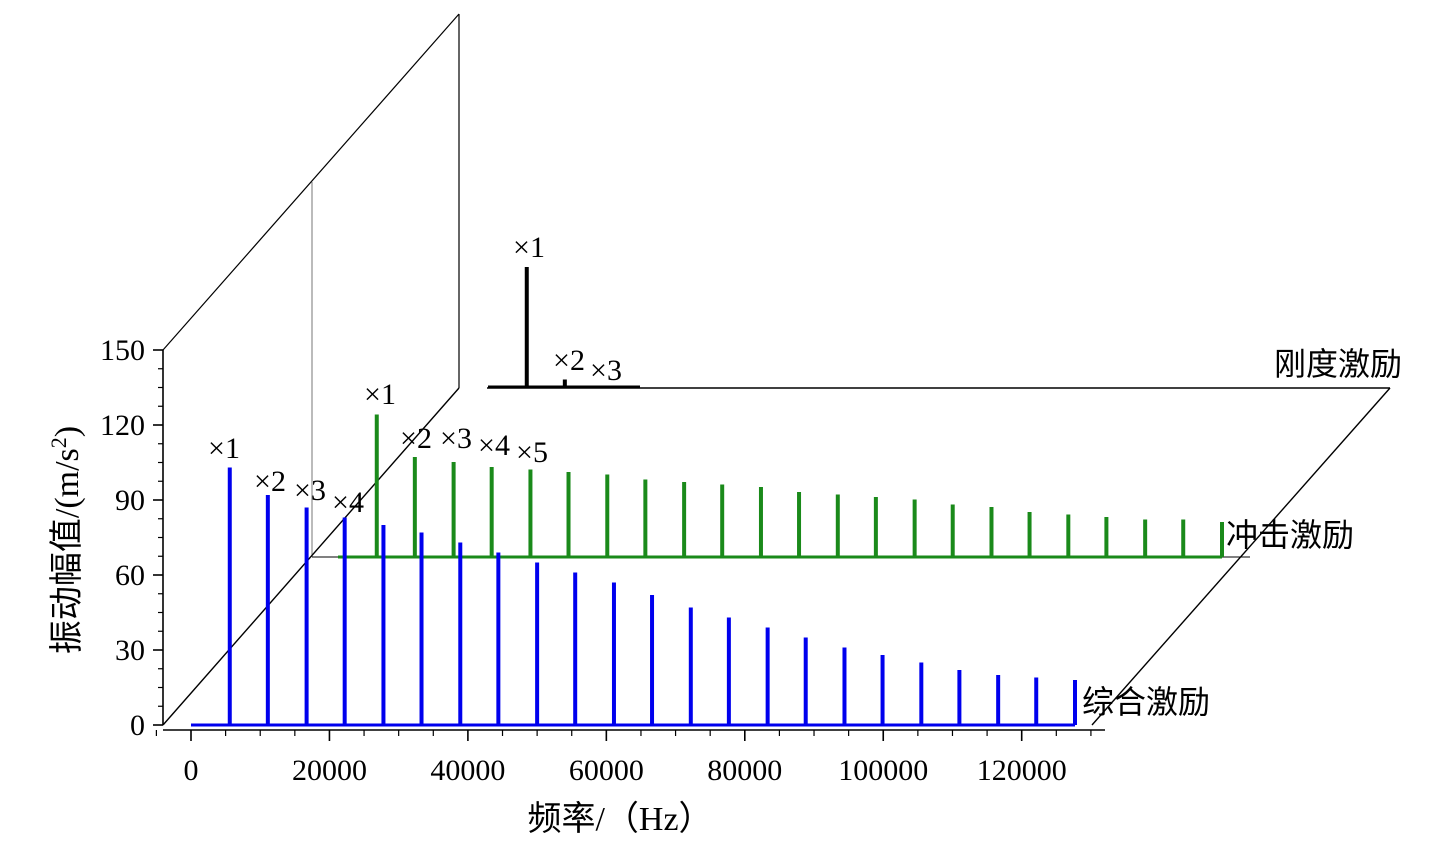 This screenshot has height=855, width=1438. What do you see at coordinates (191, 770) in the screenshot?
I see `x-tick-label: 0` at bounding box center [191, 770].